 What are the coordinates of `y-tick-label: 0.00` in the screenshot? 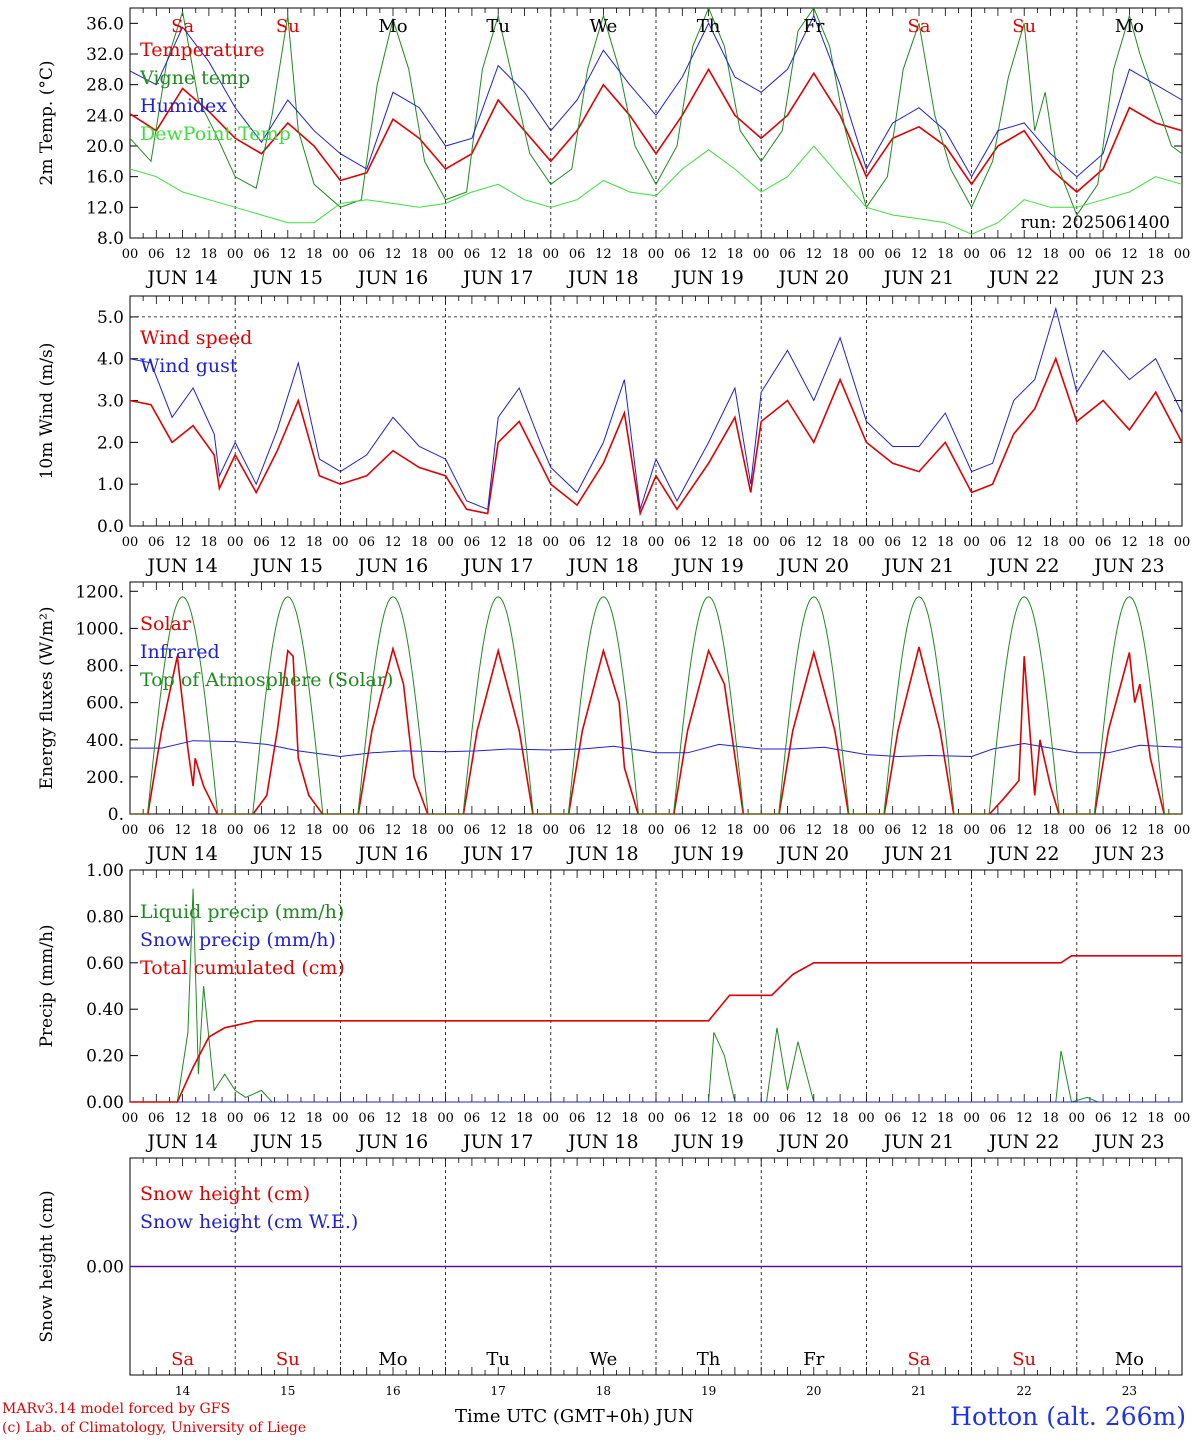 It's located at (105, 1268).